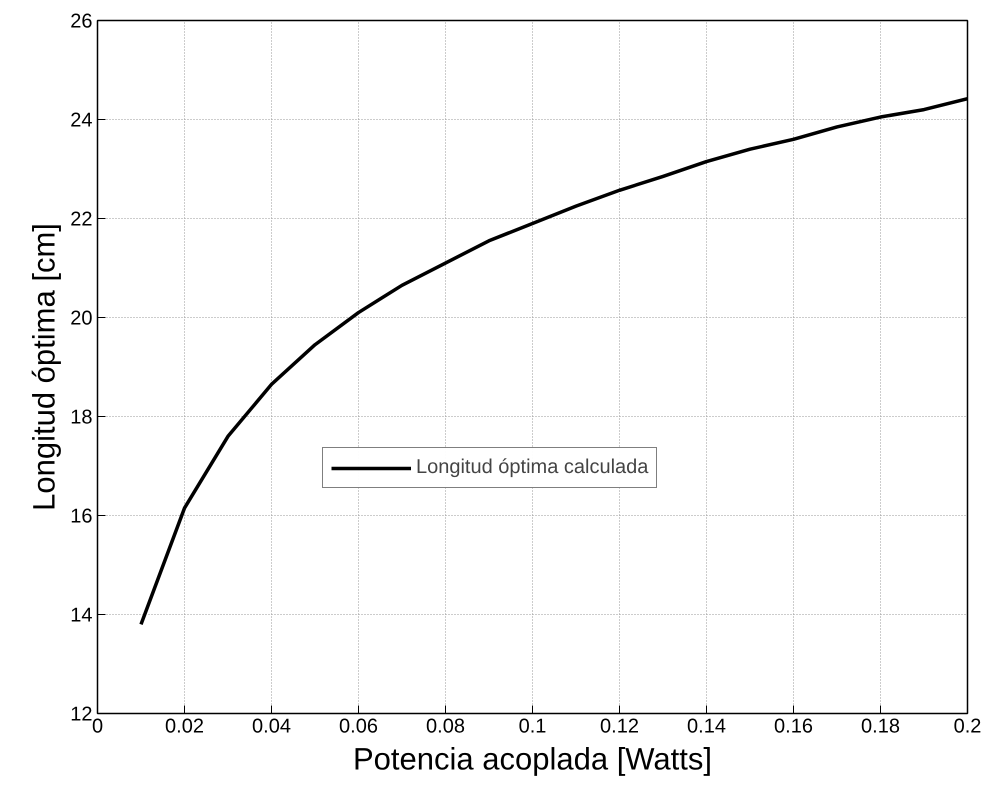  What do you see at coordinates (532, 759) in the screenshot?
I see `x-axis-title: Potencia acoplada [Watts]` at bounding box center [532, 759].